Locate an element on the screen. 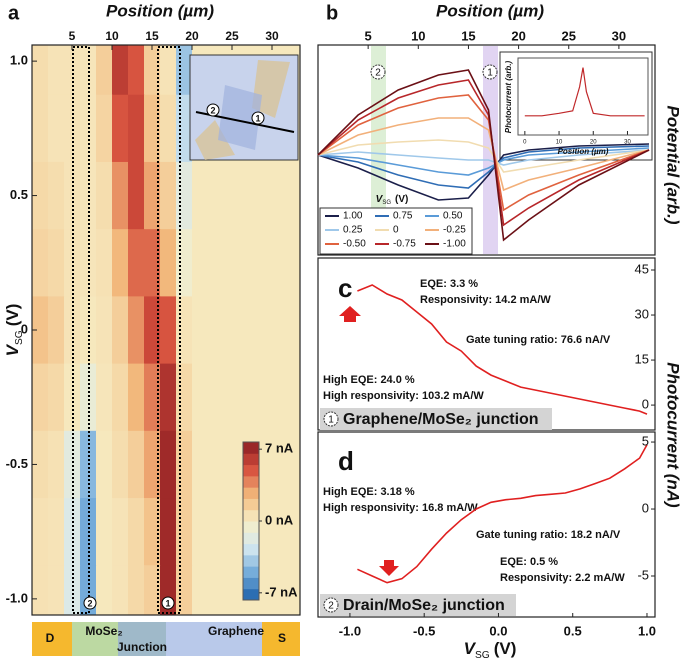 The height and width of the screenshot is (660, 685). y-tick-label: 0.5 is located at coordinates (19, 194).